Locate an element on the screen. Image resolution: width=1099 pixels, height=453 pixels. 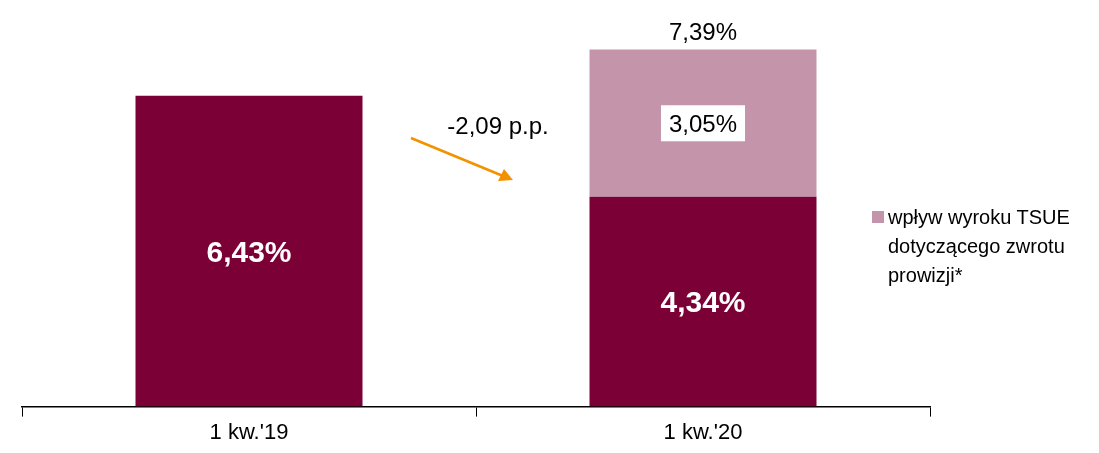
annotation: -2,09 p.p. is located at coordinates (498, 125).